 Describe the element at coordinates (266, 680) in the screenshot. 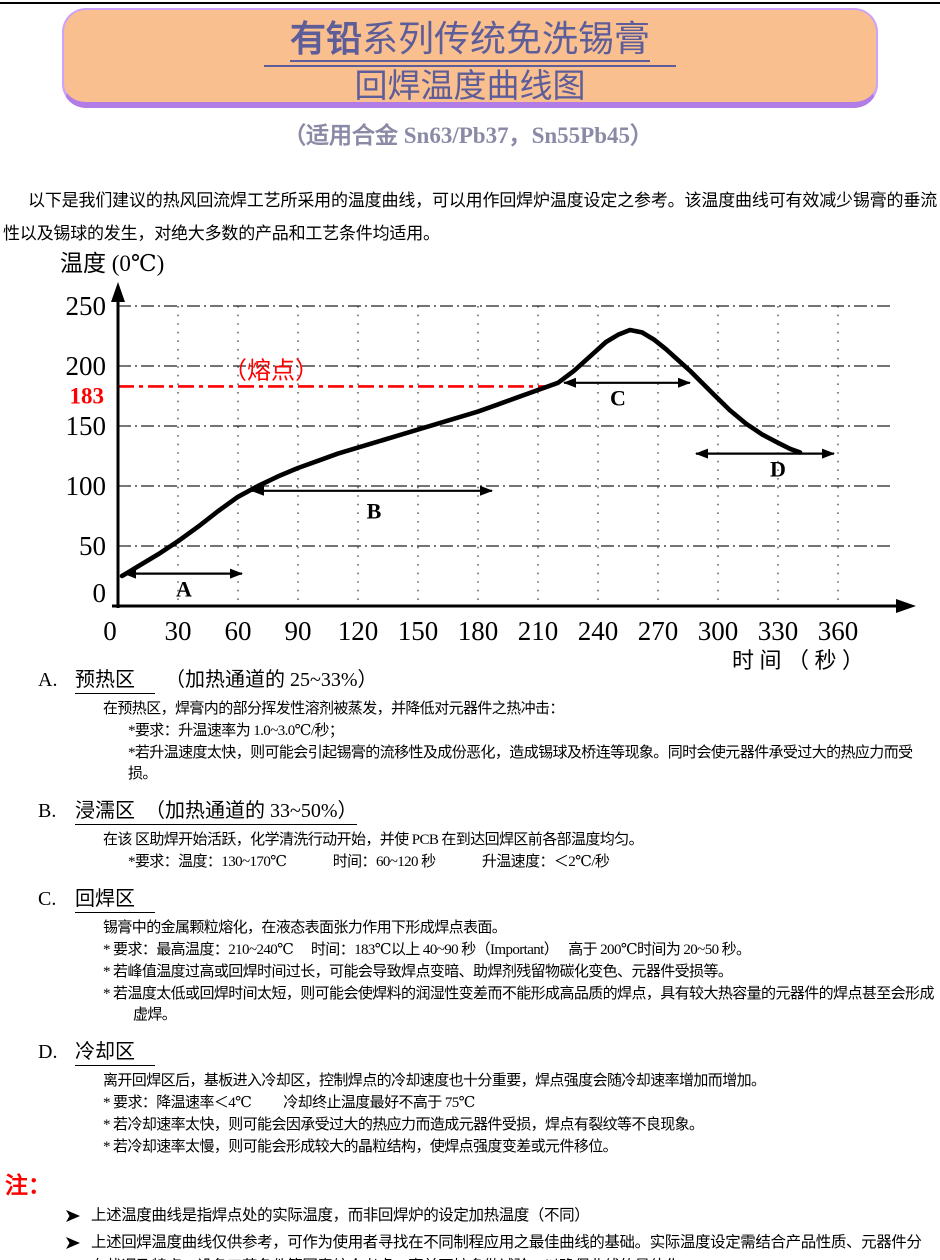

I see `section-title-suffix: （加热通道的 25~33%）` at that location.